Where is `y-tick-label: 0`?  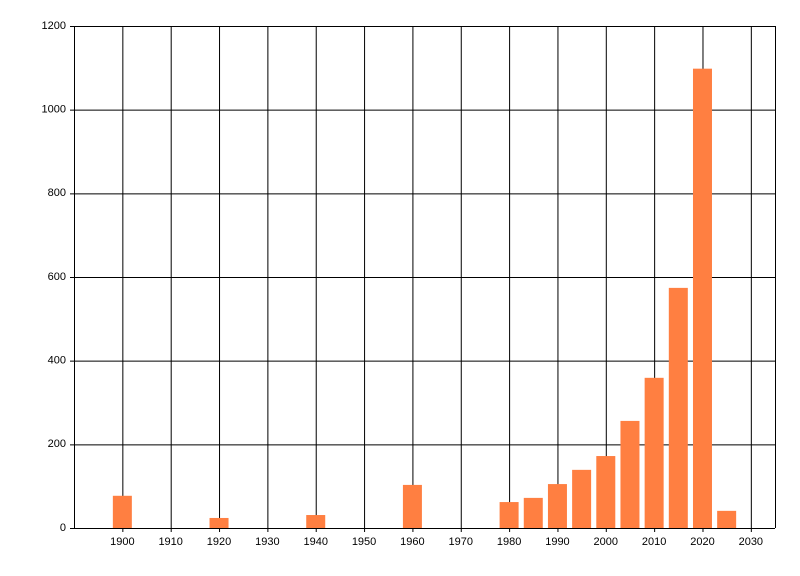 y-tick-label: 0 is located at coordinates (63, 528).